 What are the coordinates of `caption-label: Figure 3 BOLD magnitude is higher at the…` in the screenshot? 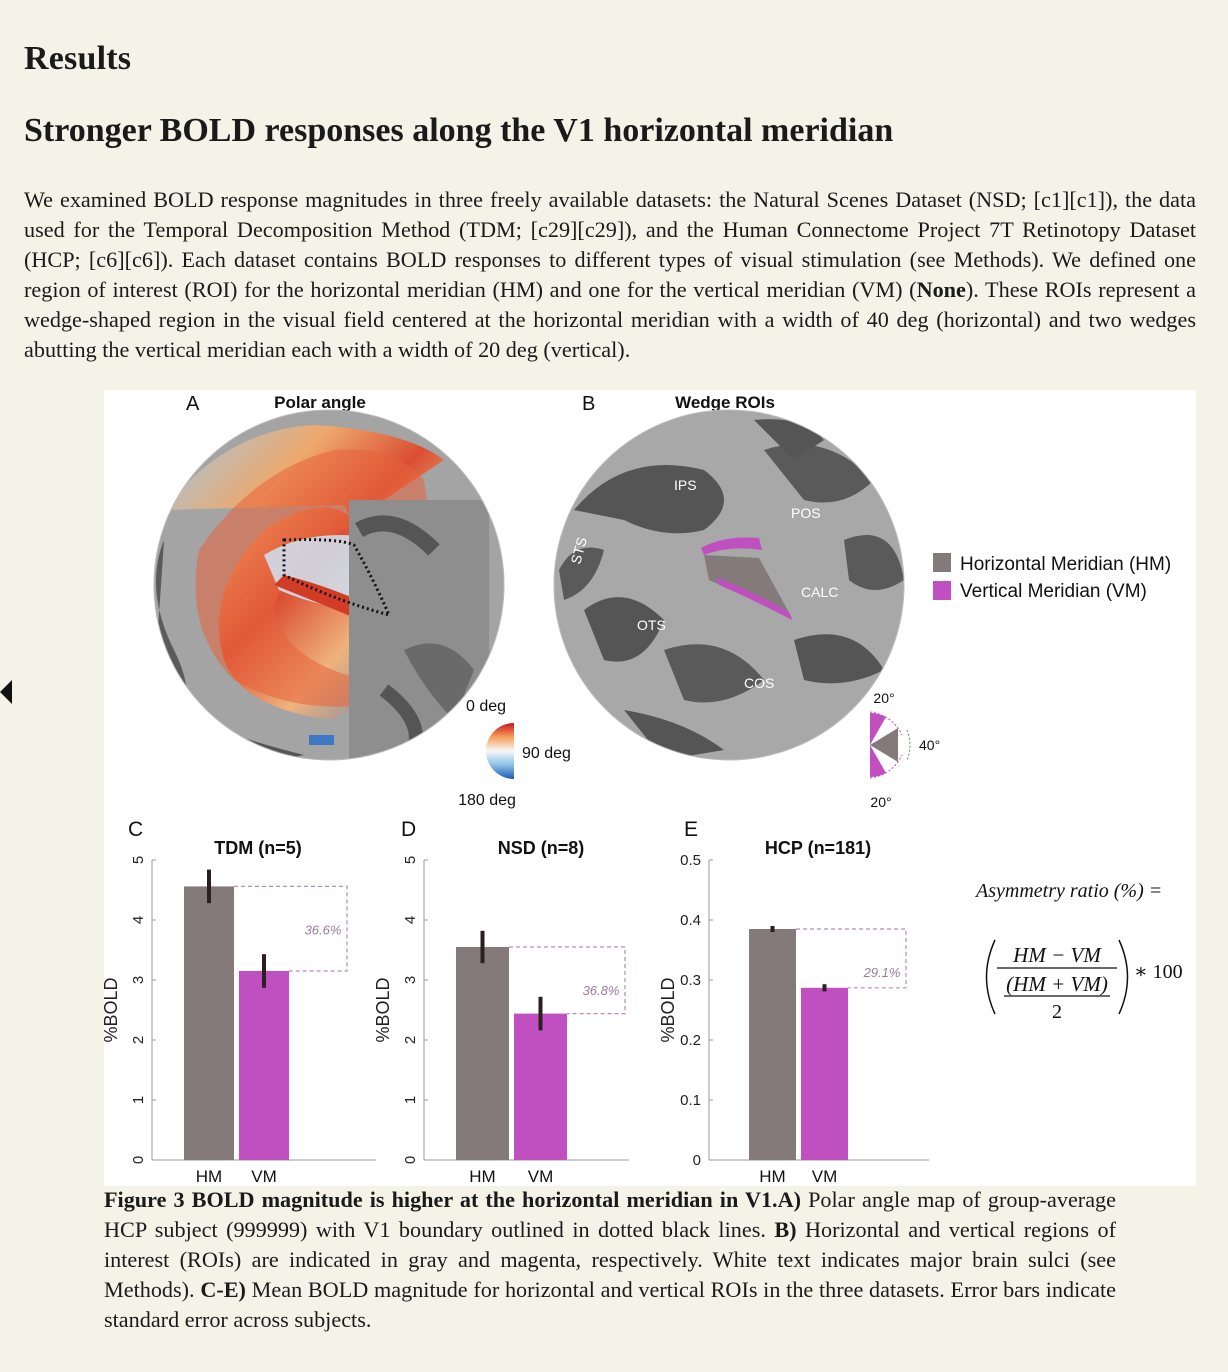 It's located at (441, 1199).